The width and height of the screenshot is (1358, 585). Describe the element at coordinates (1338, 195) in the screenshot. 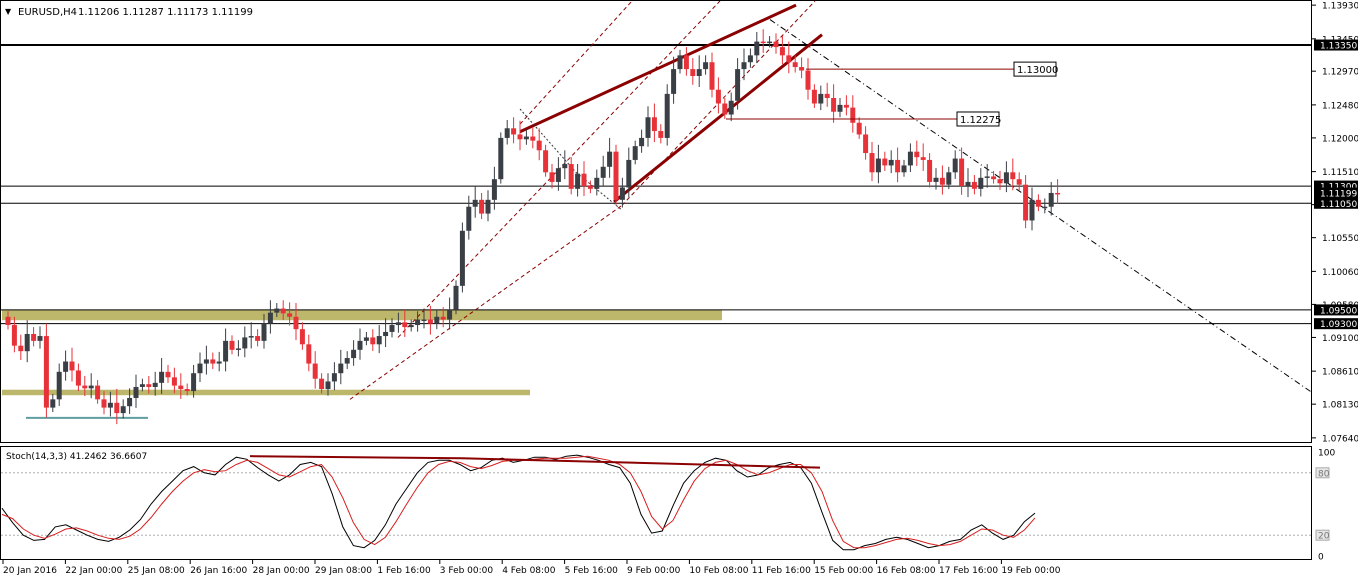

I see `level-tag-label: 1.11199` at that location.